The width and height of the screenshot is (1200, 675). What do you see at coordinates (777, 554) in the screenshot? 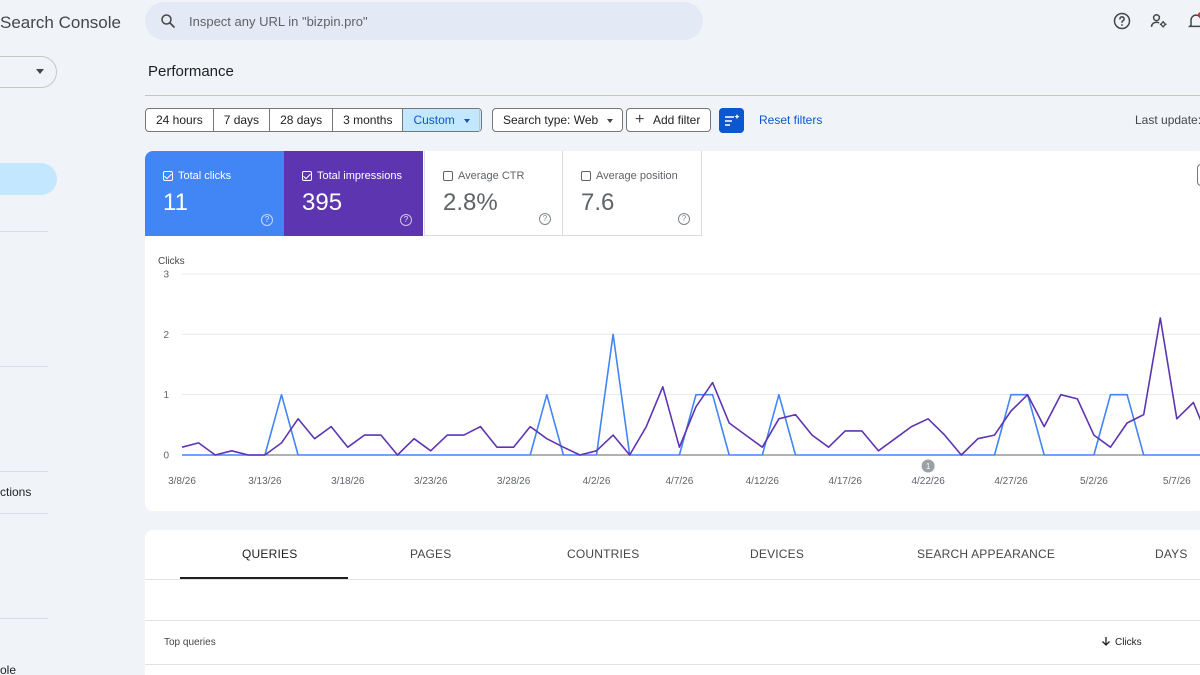
I see `tab-devices: DEVICES` at bounding box center [777, 554].